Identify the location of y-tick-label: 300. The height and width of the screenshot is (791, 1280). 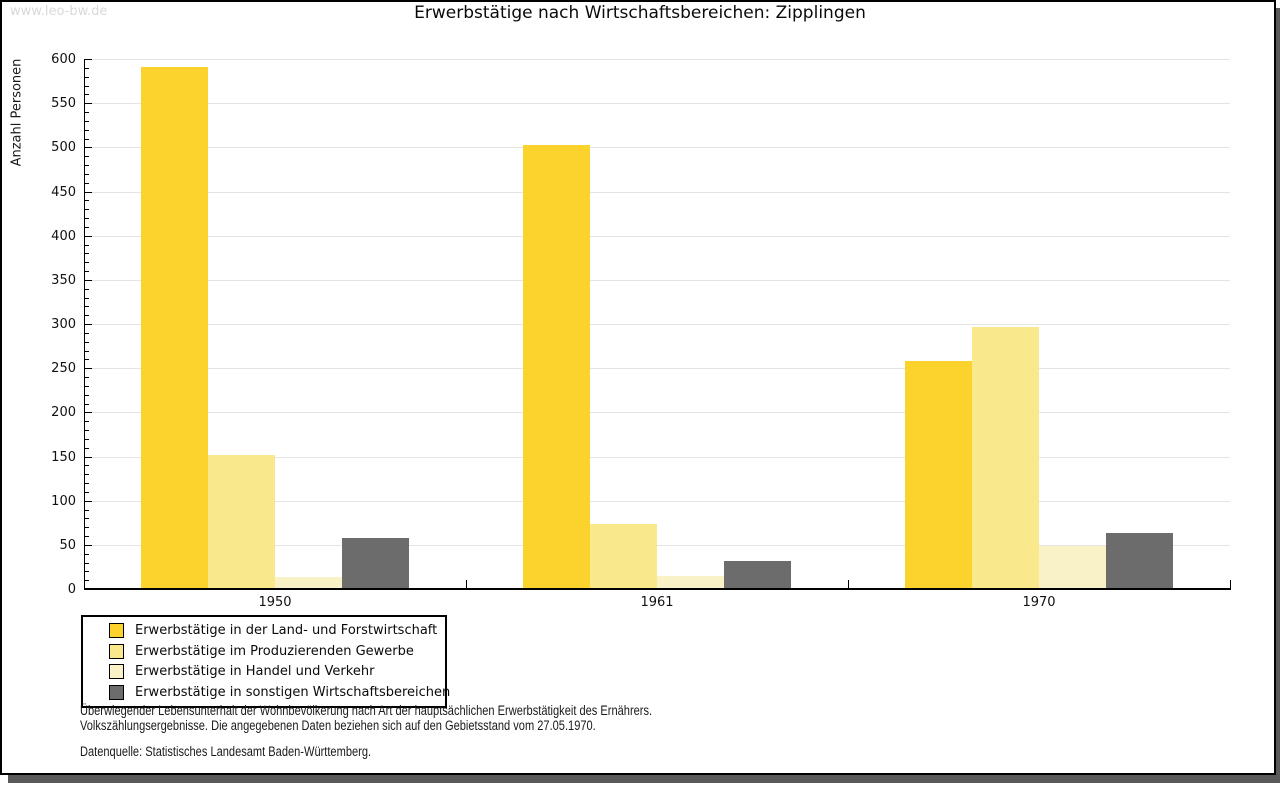
(63, 324).